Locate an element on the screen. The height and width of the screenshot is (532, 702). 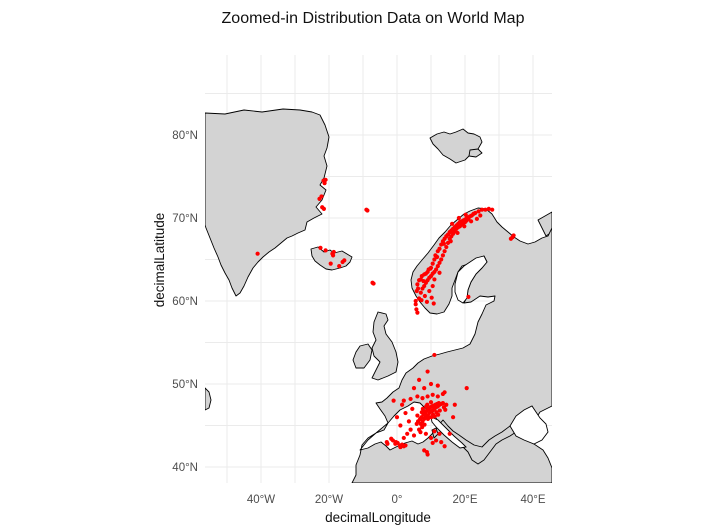
y-tick-label: 50°N is located at coordinates (185, 385).